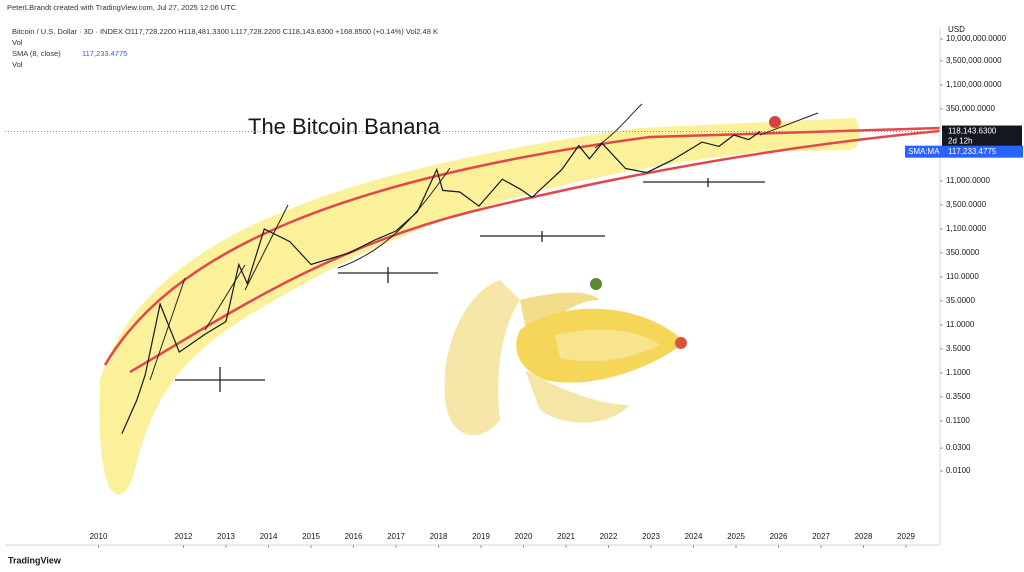 The image size is (1024, 572). What do you see at coordinates (354, 536) in the screenshot?
I see `x-tick-label: 2016` at bounding box center [354, 536].